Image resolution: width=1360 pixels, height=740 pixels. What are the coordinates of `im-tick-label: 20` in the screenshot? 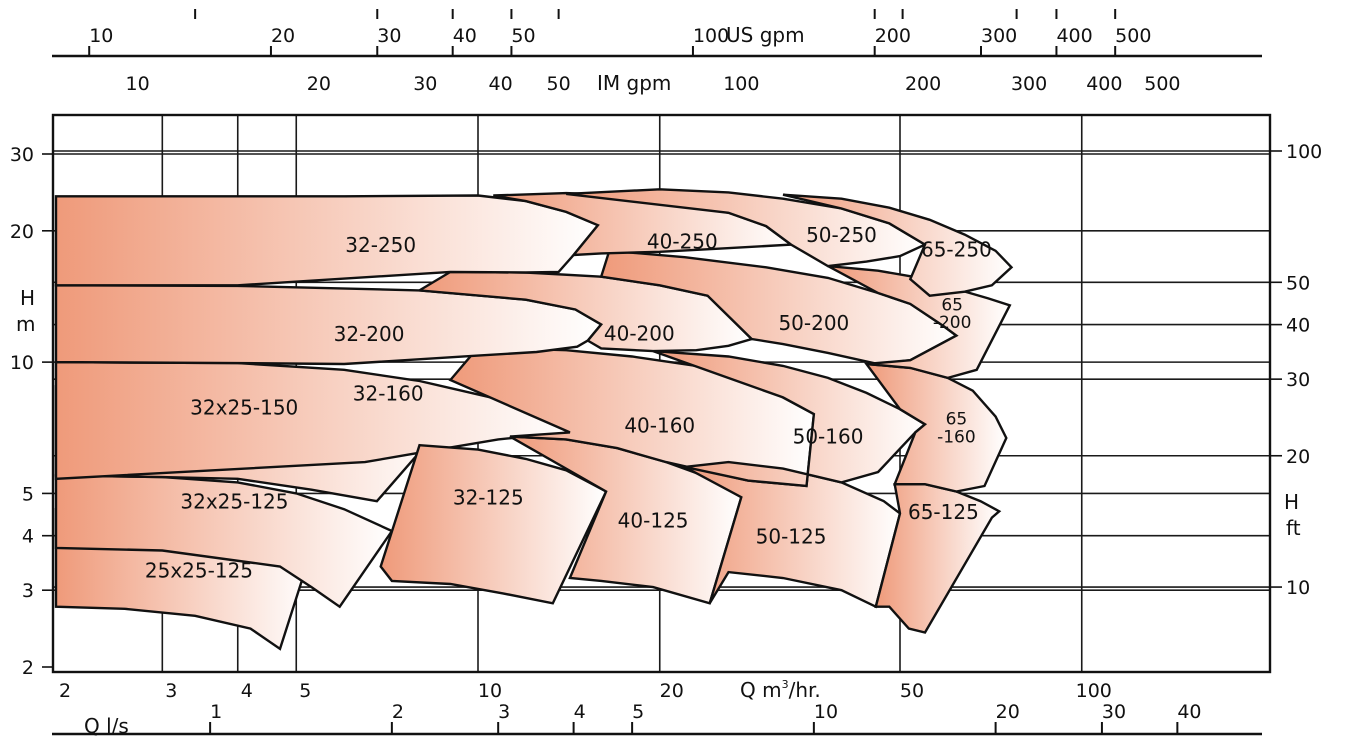 It's located at (319, 84).